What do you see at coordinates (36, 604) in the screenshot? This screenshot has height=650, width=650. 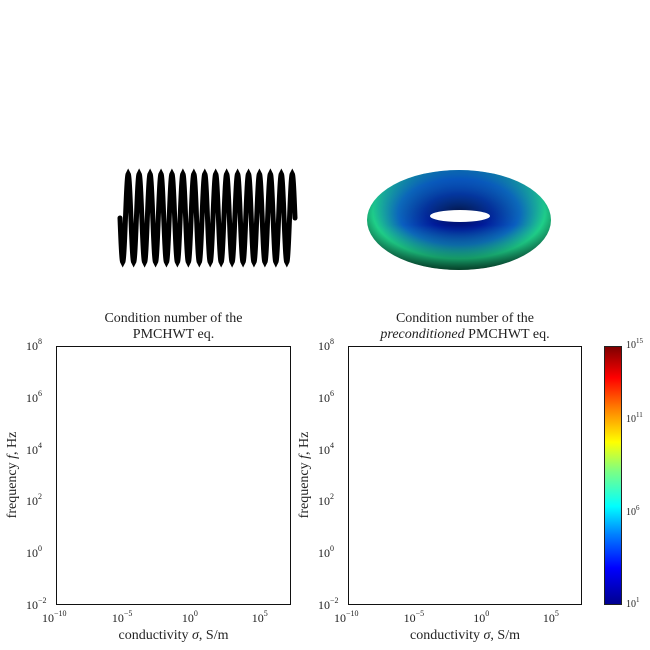 I see `plot1-ytick: 10⁻²` at bounding box center [36, 604].